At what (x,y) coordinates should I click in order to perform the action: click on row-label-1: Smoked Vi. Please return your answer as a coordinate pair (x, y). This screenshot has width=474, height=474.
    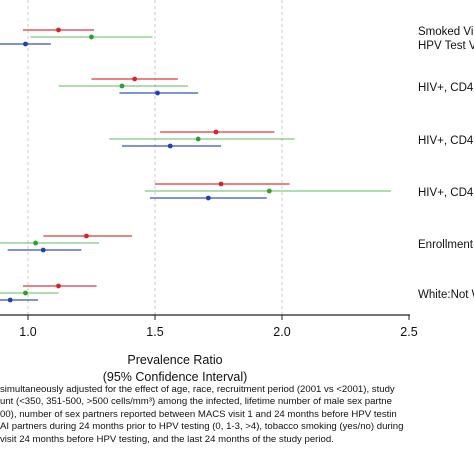
    Looking at the image, I should click on (445, 32).